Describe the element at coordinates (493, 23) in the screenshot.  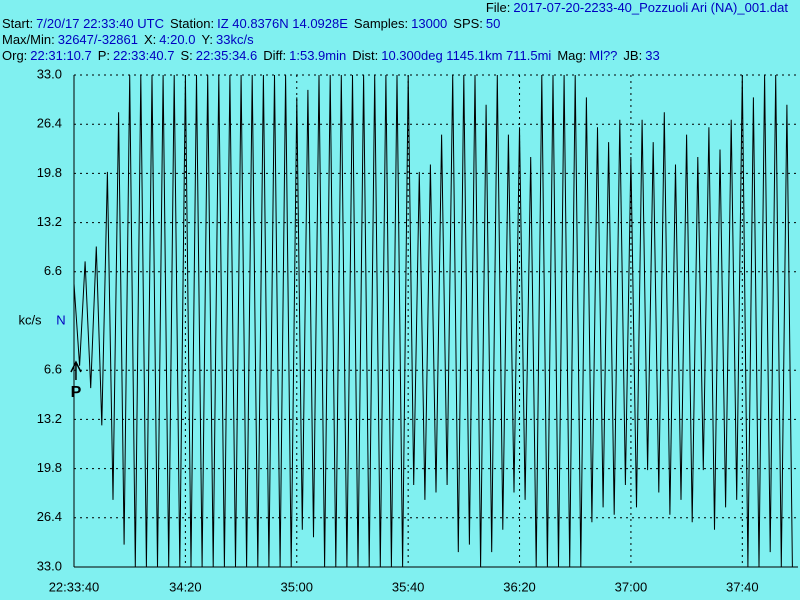
I see `field-value: 50` at that location.